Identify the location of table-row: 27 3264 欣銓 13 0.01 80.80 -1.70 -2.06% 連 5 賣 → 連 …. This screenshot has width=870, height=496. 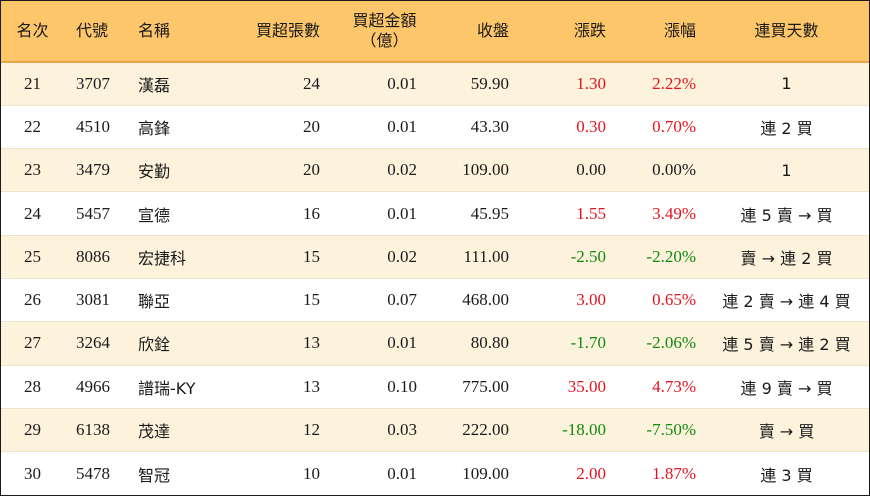
(435, 343).